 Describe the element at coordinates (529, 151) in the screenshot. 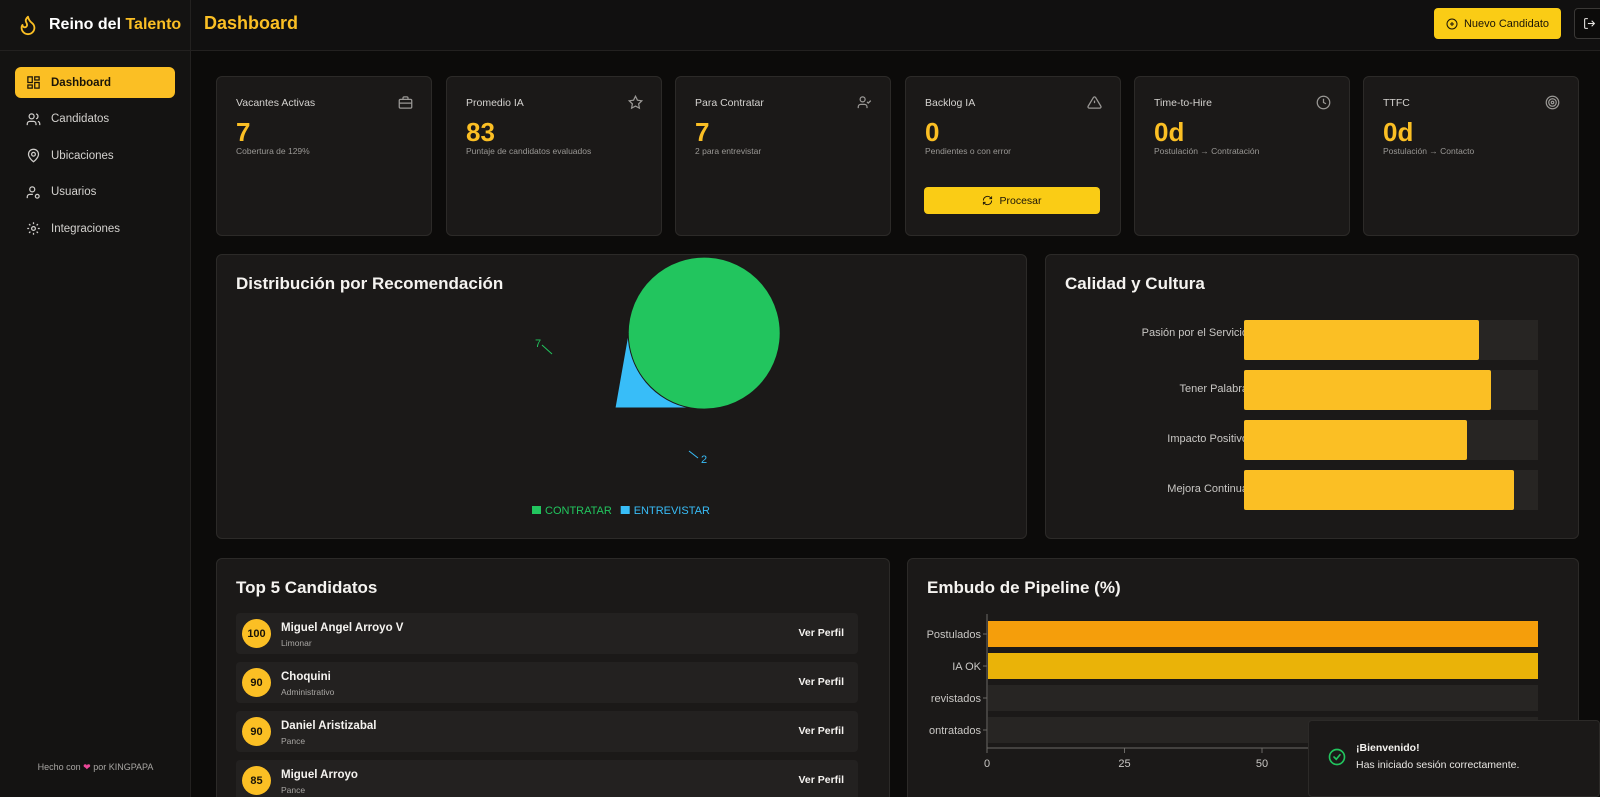

I see `stat-subtitle: Puntaje de candidatos evaluados` at that location.